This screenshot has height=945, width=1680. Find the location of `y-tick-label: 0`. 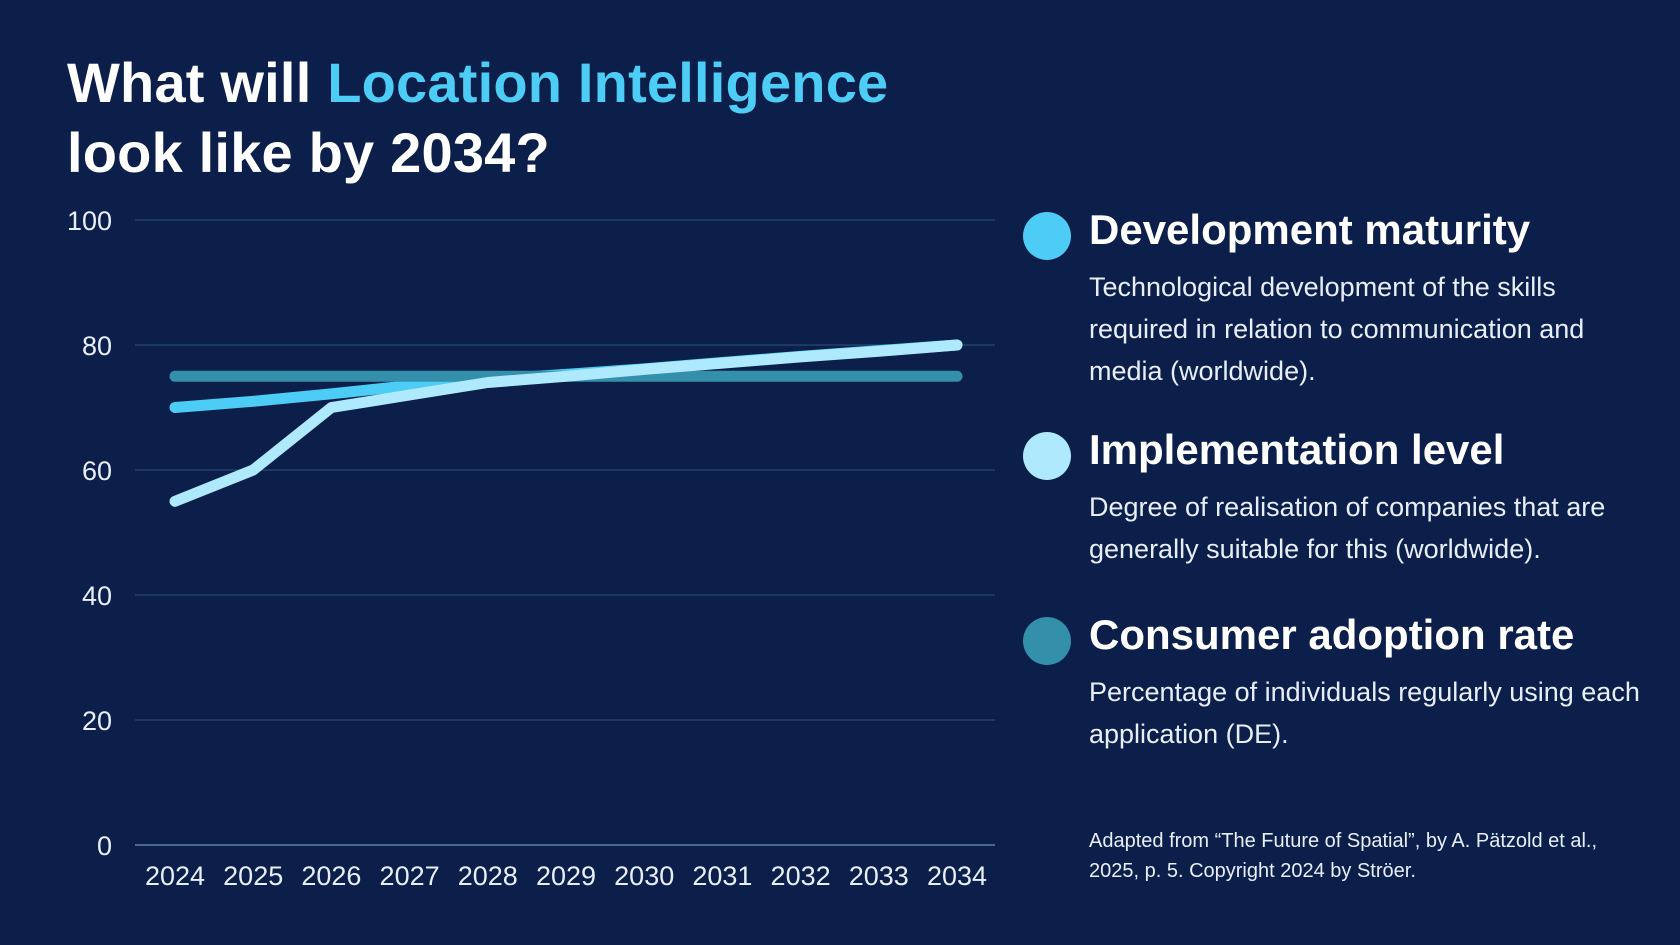

y-tick-label: 0 is located at coordinates (104, 846).